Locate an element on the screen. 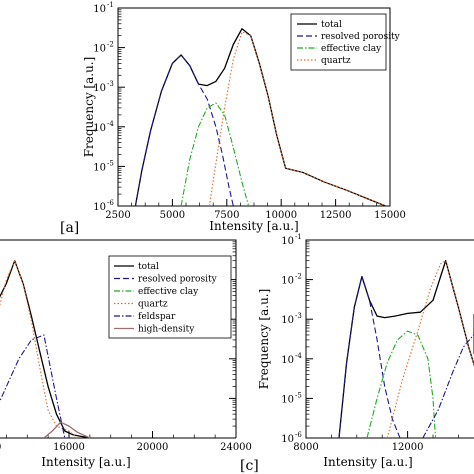 The width and height of the screenshot is (474, 474). panel-a-x-axis-title: Intensity [a.u.] is located at coordinates (253, 226).